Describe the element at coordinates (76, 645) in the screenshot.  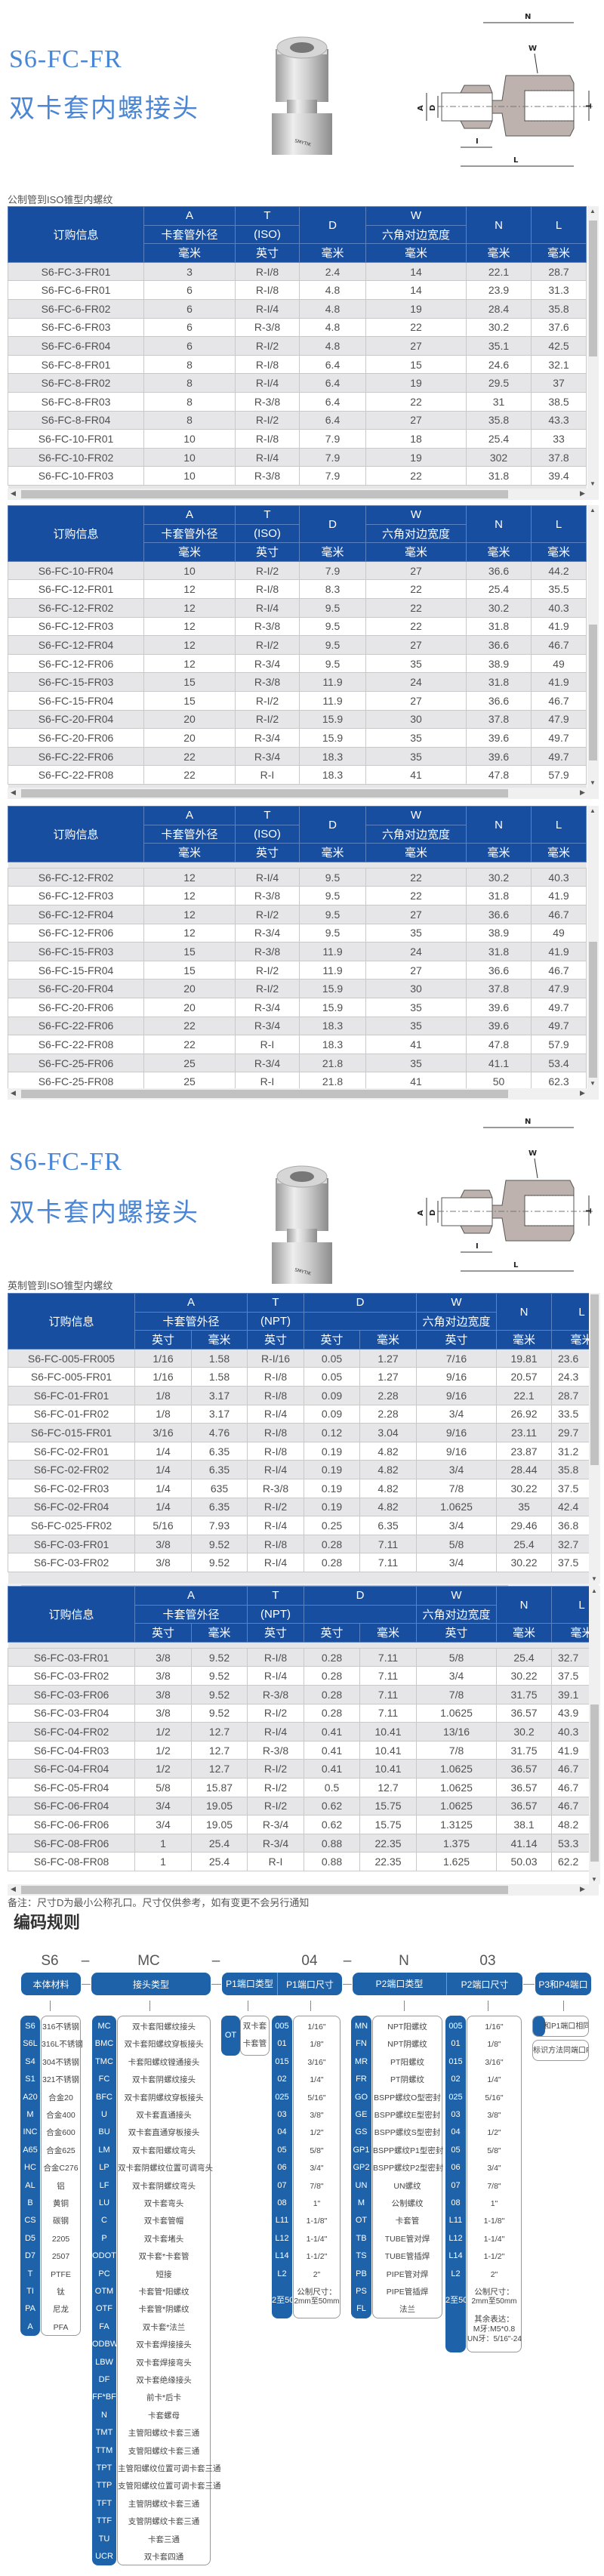
I see `order-code-cell: S6-FC-12-FR04` at that location.